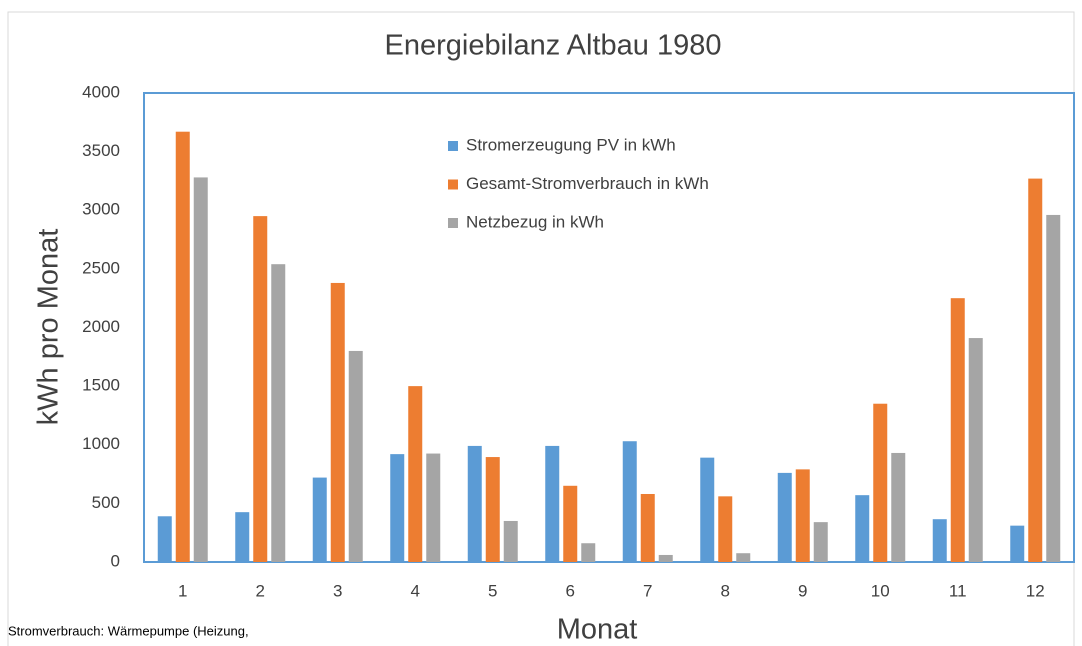 The width and height of the screenshot is (1082, 646). Describe the element at coordinates (958, 590) in the screenshot. I see `x-tick-label: 11` at that location.